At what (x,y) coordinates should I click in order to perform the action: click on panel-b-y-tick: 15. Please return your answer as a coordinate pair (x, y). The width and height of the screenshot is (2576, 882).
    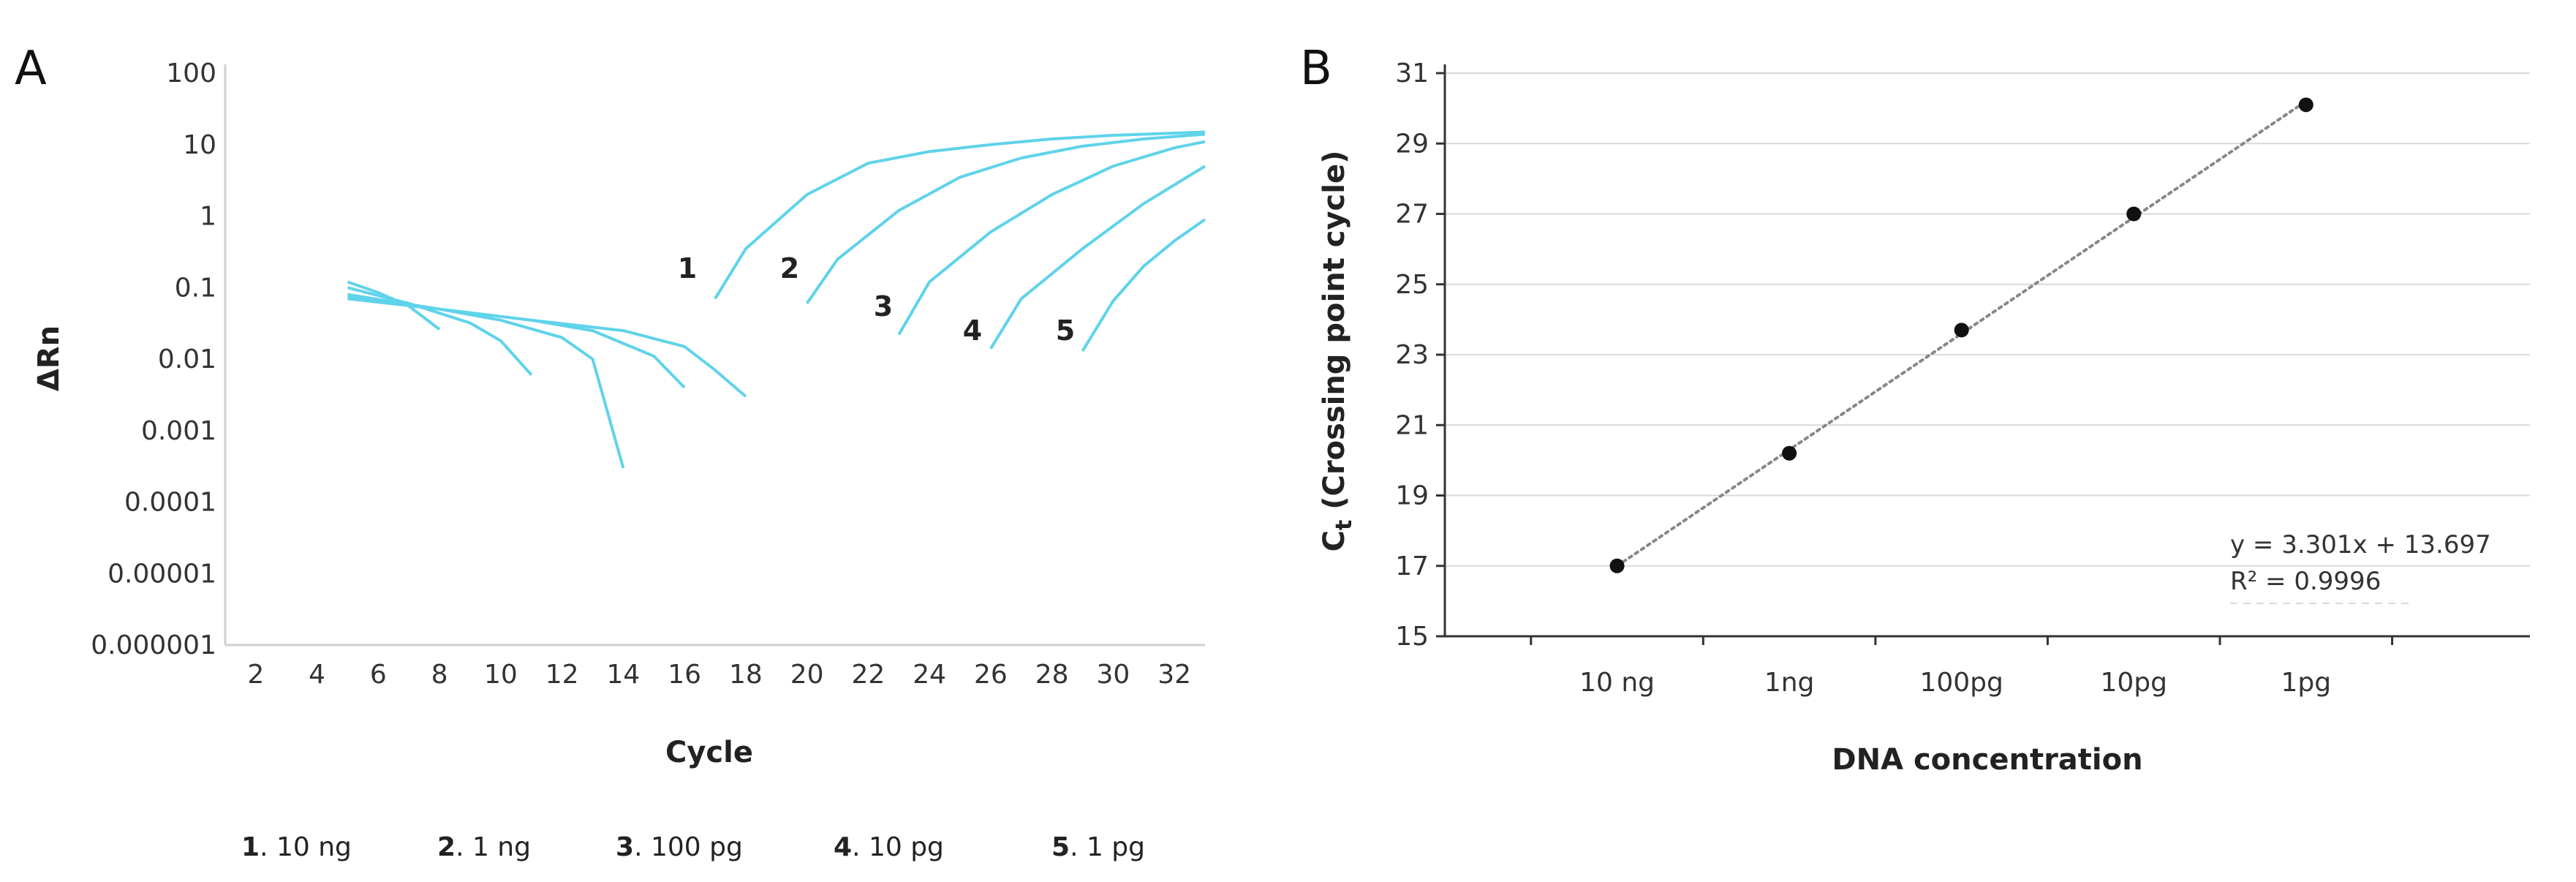
    Looking at the image, I should click on (1412, 637).